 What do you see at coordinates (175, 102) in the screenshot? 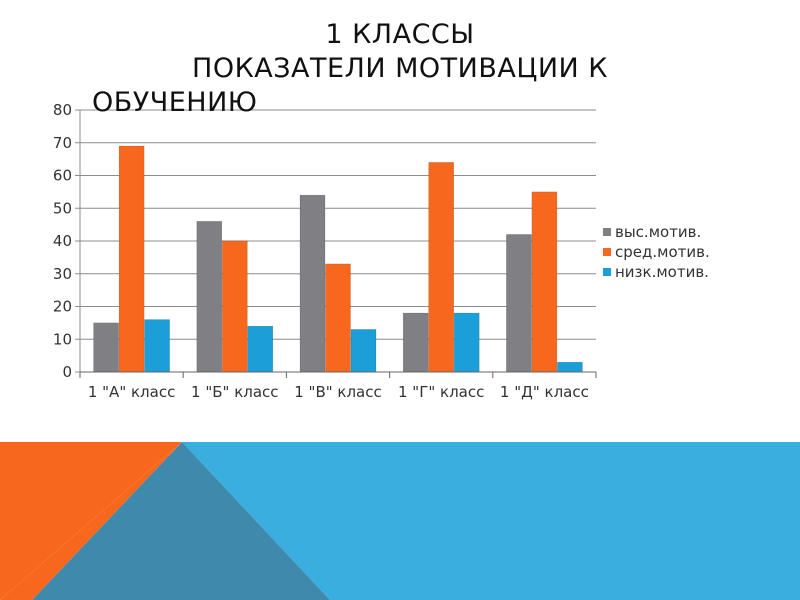
I see `slide-title-line-3: ОБУЧЕНИЮ` at bounding box center [175, 102].